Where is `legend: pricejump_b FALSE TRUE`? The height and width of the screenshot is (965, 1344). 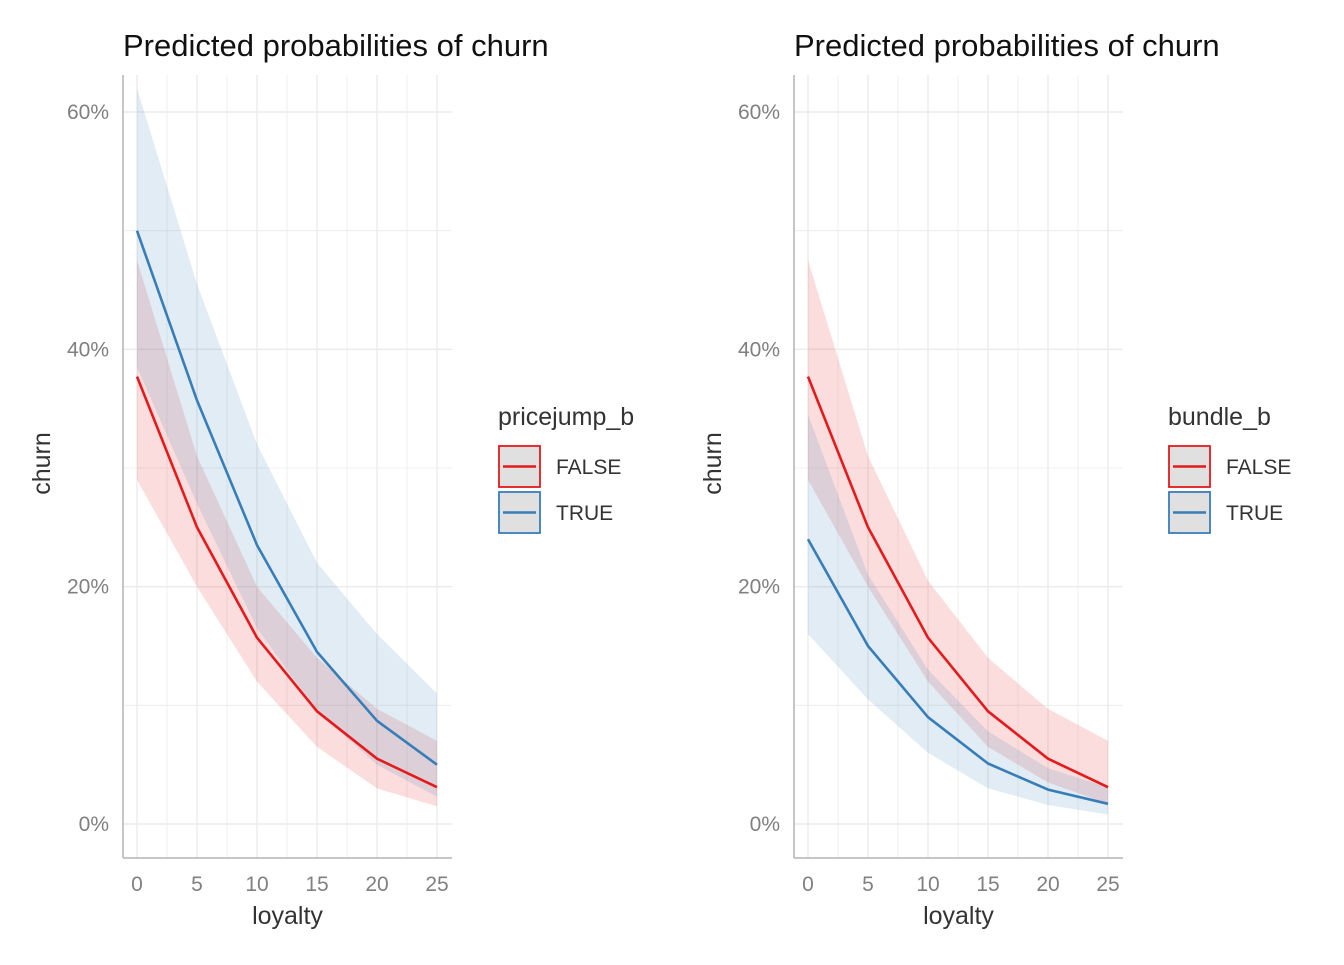 legend: pricejump_b FALSE TRUE is located at coordinates (566, 468).